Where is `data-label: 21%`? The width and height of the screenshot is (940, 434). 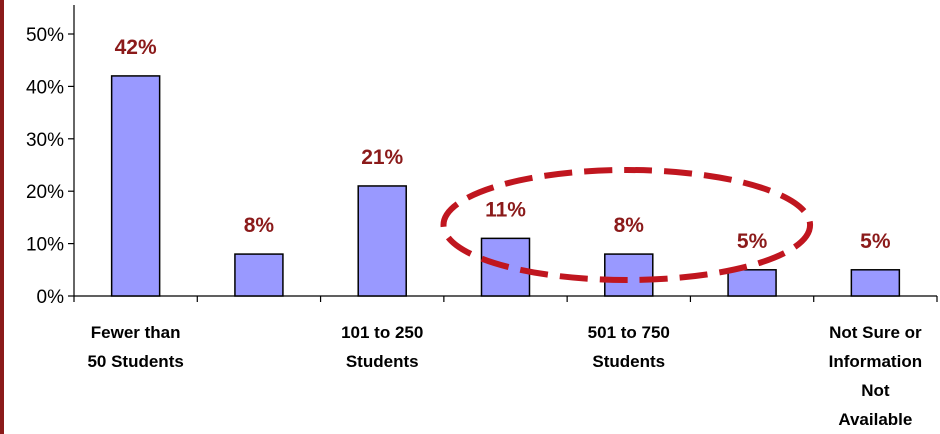 data-label: 21% is located at coordinates (382, 157).